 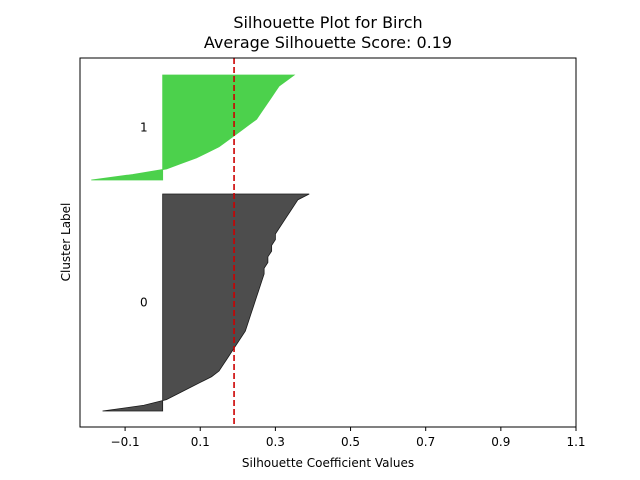 What do you see at coordinates (193, 127) in the screenshot?
I see `cluster-1-silhouette` at bounding box center [193, 127].